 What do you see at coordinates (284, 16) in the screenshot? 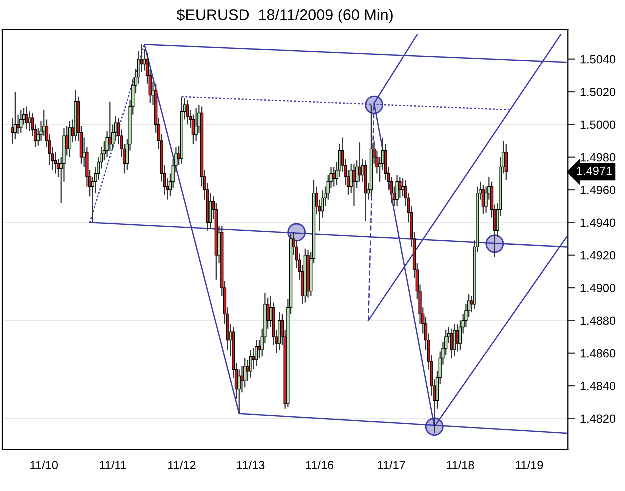
I see `chart-title: $EURUSD 18/11/2009 (60 Min)` at bounding box center [284, 16].